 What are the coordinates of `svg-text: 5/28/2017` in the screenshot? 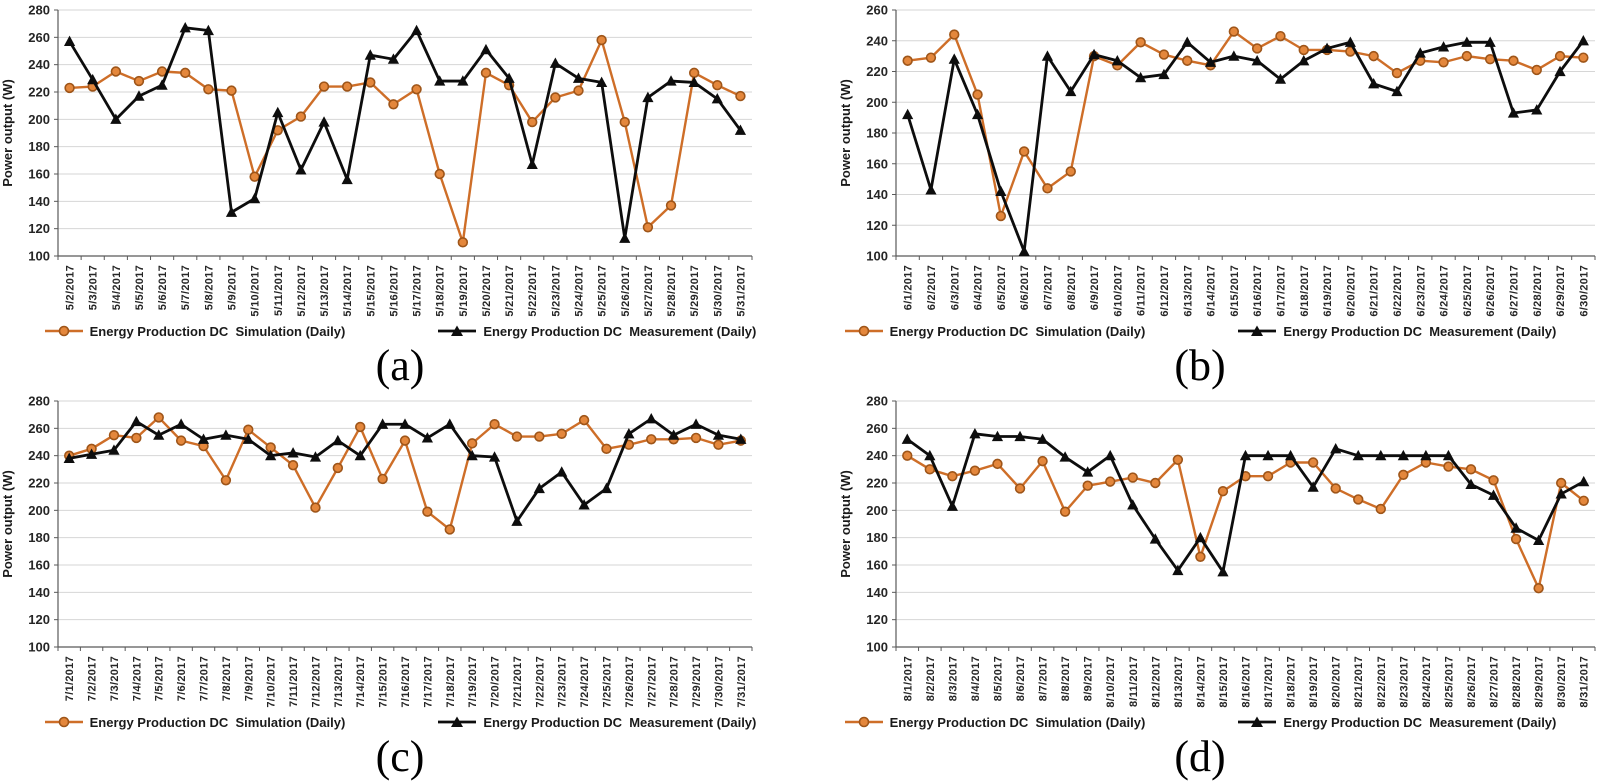 It's located at (672, 291).